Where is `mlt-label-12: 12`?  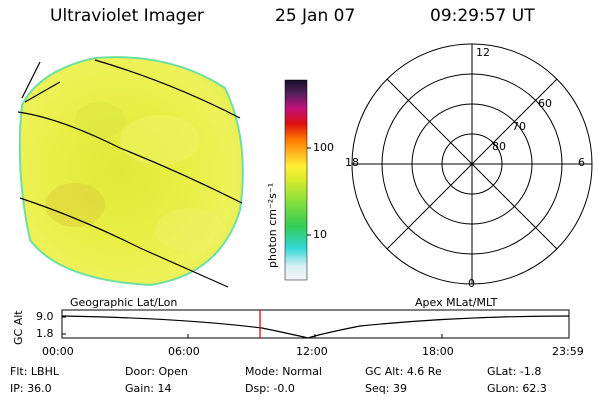
mlt-label-12: 12 is located at coordinates (483, 52).